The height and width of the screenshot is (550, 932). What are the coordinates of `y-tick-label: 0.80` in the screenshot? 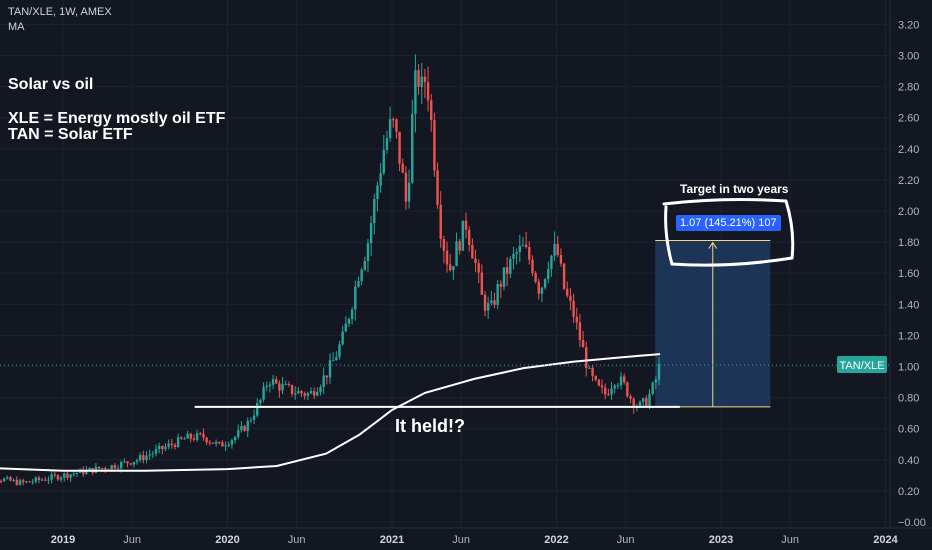 It's located at (908, 399).